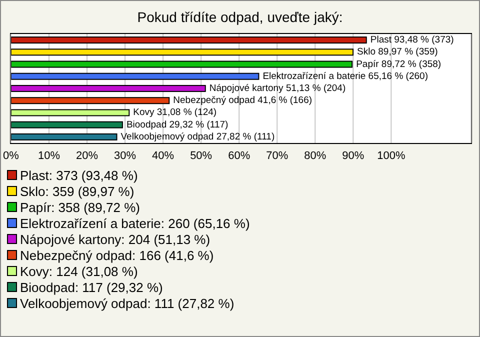 This screenshot has height=337, width=480. Describe the element at coordinates (49, 156) in the screenshot. I see `x-tick-label: 10%` at that location.